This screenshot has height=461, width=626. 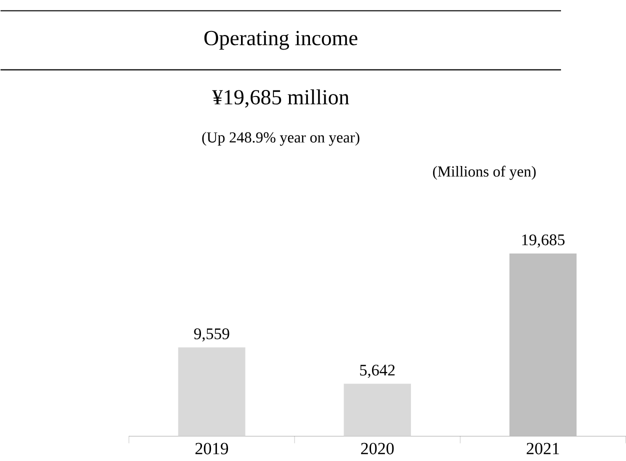 What do you see at coordinates (377, 371) in the screenshot?
I see `data-label: 5,642` at bounding box center [377, 371].